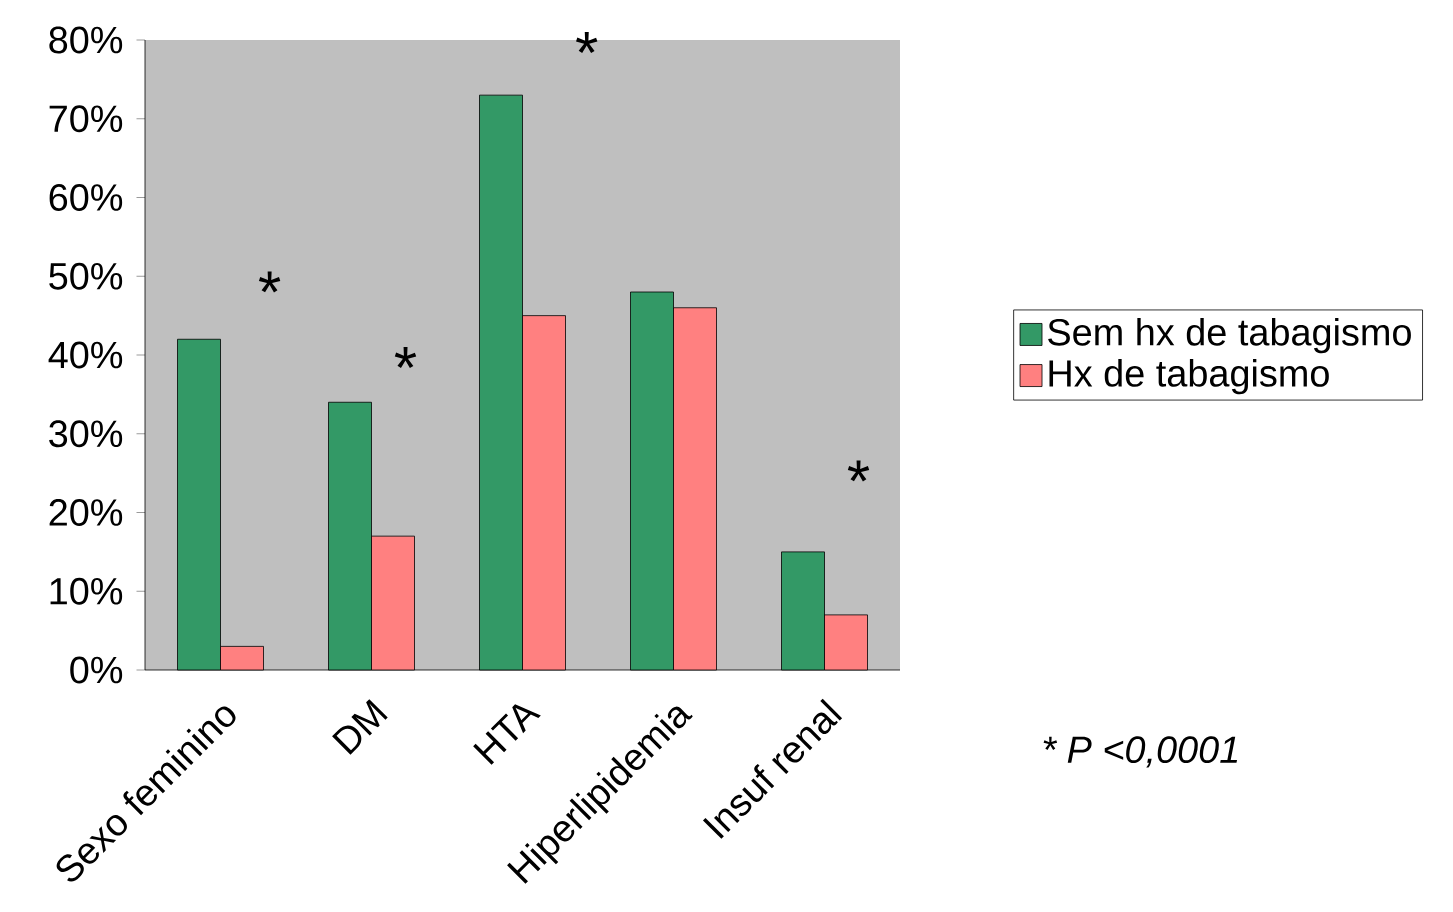  What do you see at coordinates (85, 355) in the screenshot?
I see `y-tick-label: 40%` at bounding box center [85, 355].